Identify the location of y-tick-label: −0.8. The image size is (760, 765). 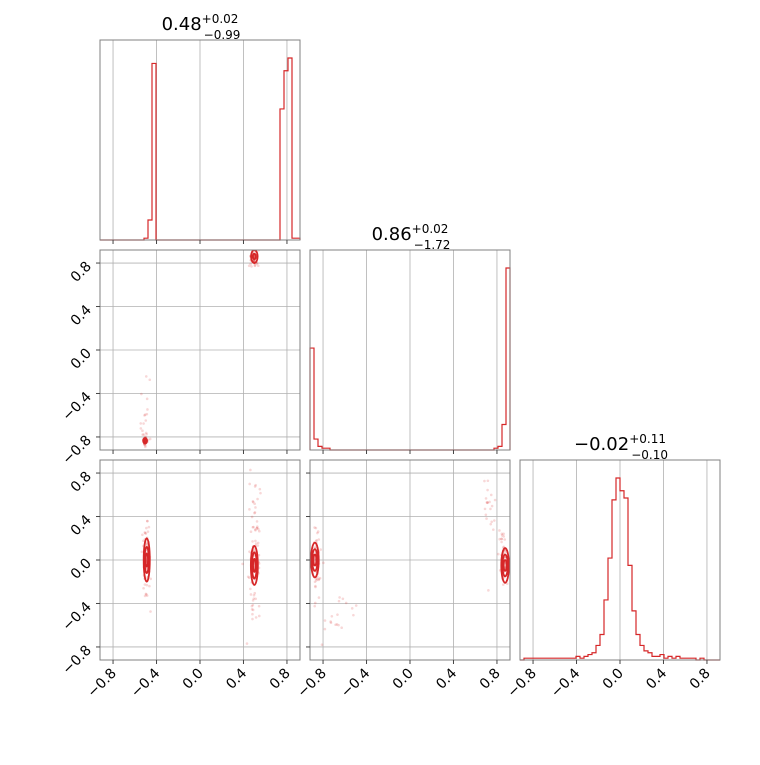
(76, 449).